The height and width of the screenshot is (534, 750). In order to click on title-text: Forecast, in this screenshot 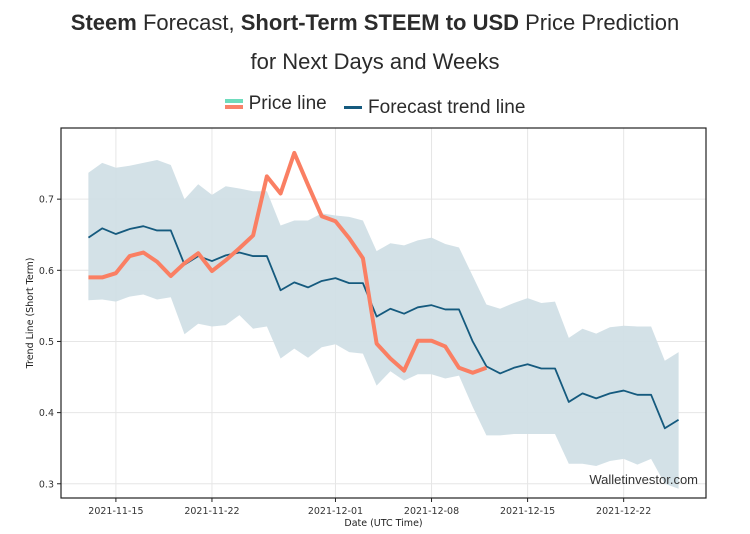, I will do `click(188, 22)`.